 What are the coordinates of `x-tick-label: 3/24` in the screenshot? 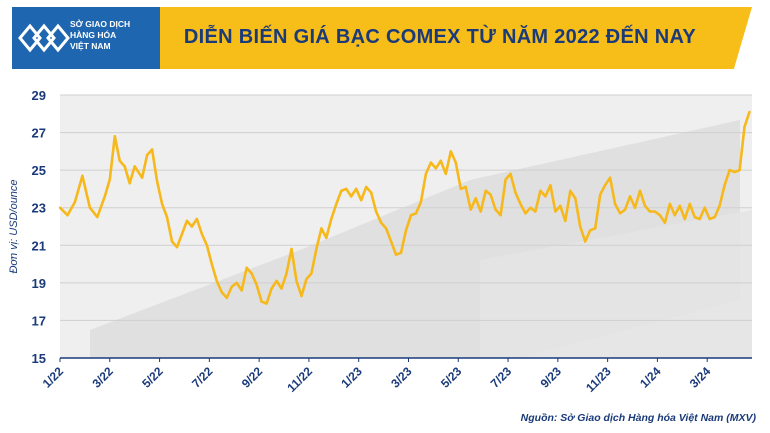 It's located at (700, 377).